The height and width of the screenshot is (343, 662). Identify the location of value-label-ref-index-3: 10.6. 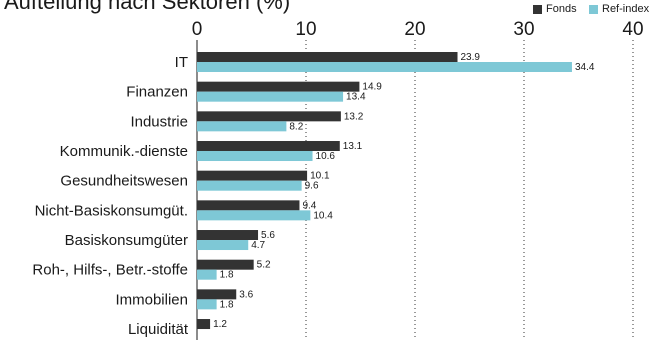
(326, 156).